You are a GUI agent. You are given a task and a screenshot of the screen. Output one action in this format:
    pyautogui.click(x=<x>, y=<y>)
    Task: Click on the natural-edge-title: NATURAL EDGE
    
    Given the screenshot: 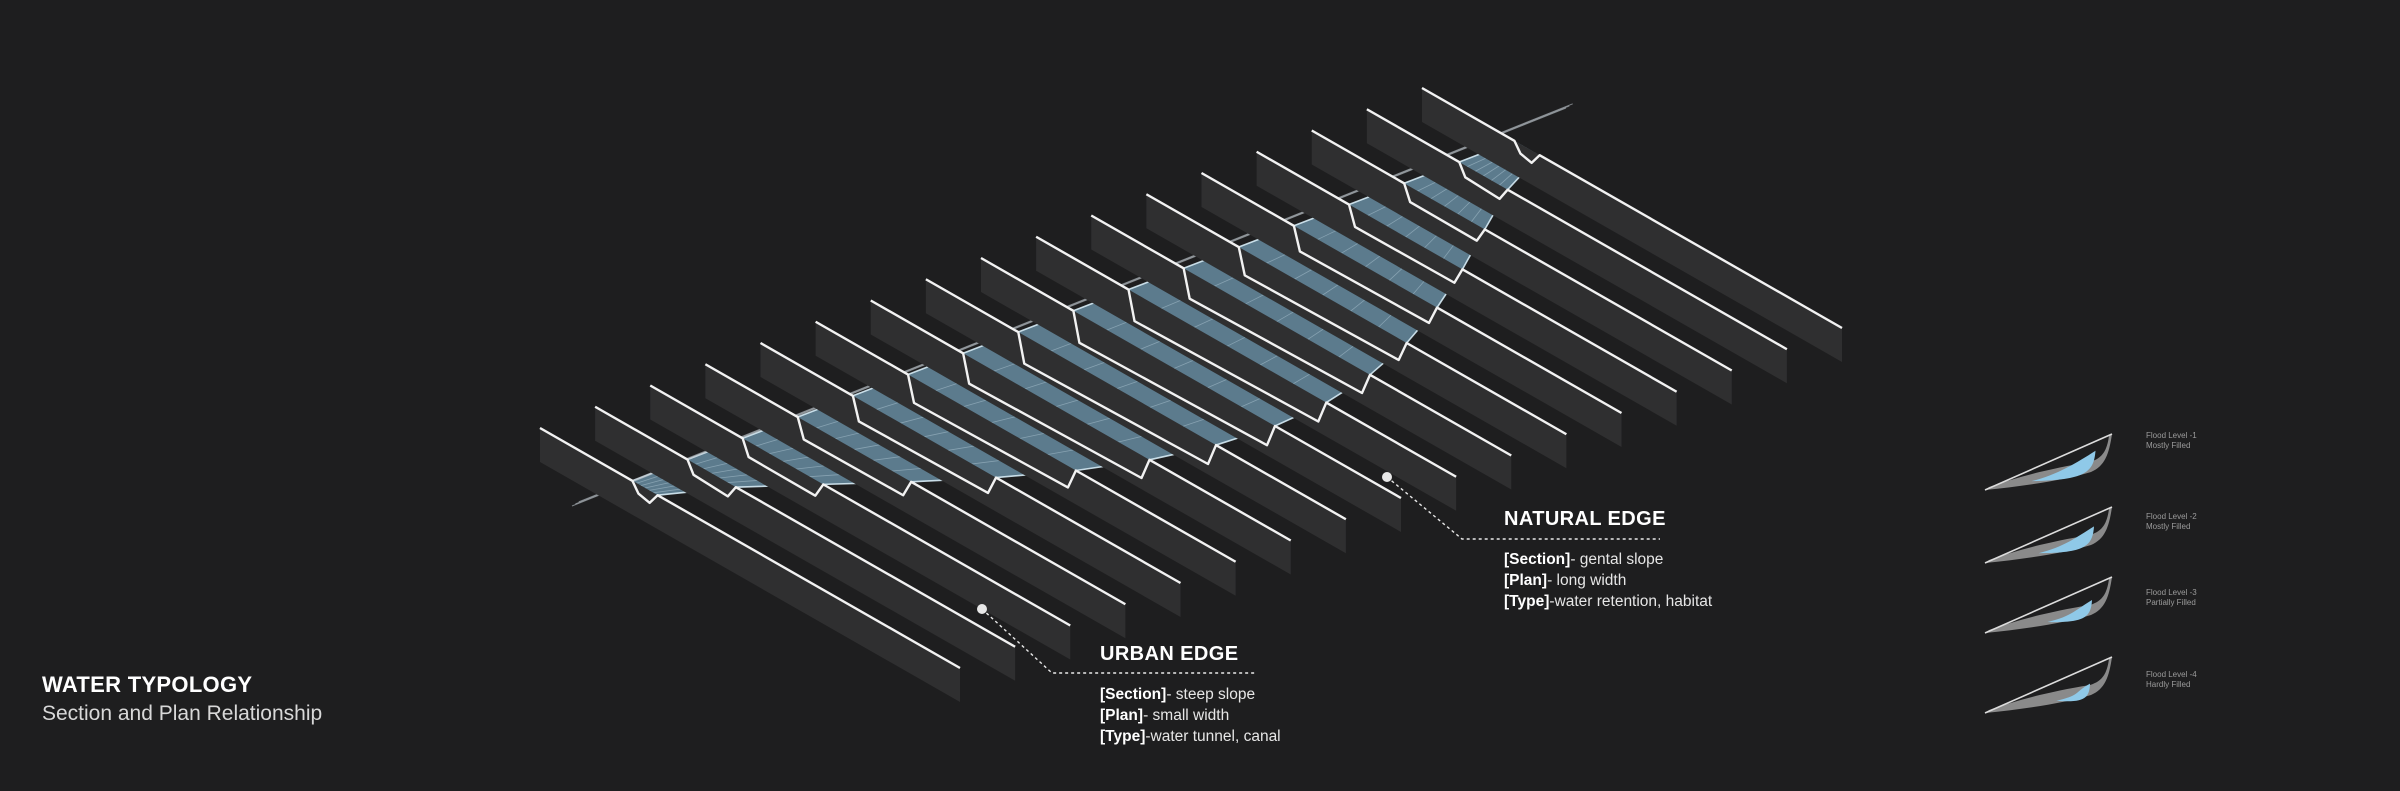 What is the action you would take?
    pyautogui.click(x=1585, y=519)
    